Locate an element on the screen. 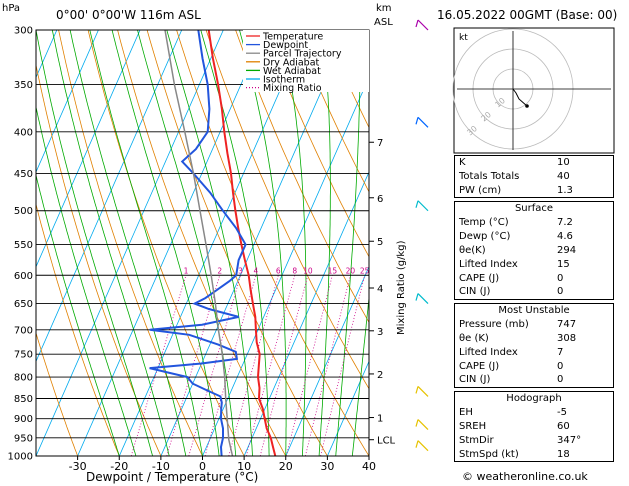 The width and height of the screenshot is (629, 486). indices-table: K 10 Totals Totals 40 PW (cm) 1.3 is located at coordinates (534, 177).